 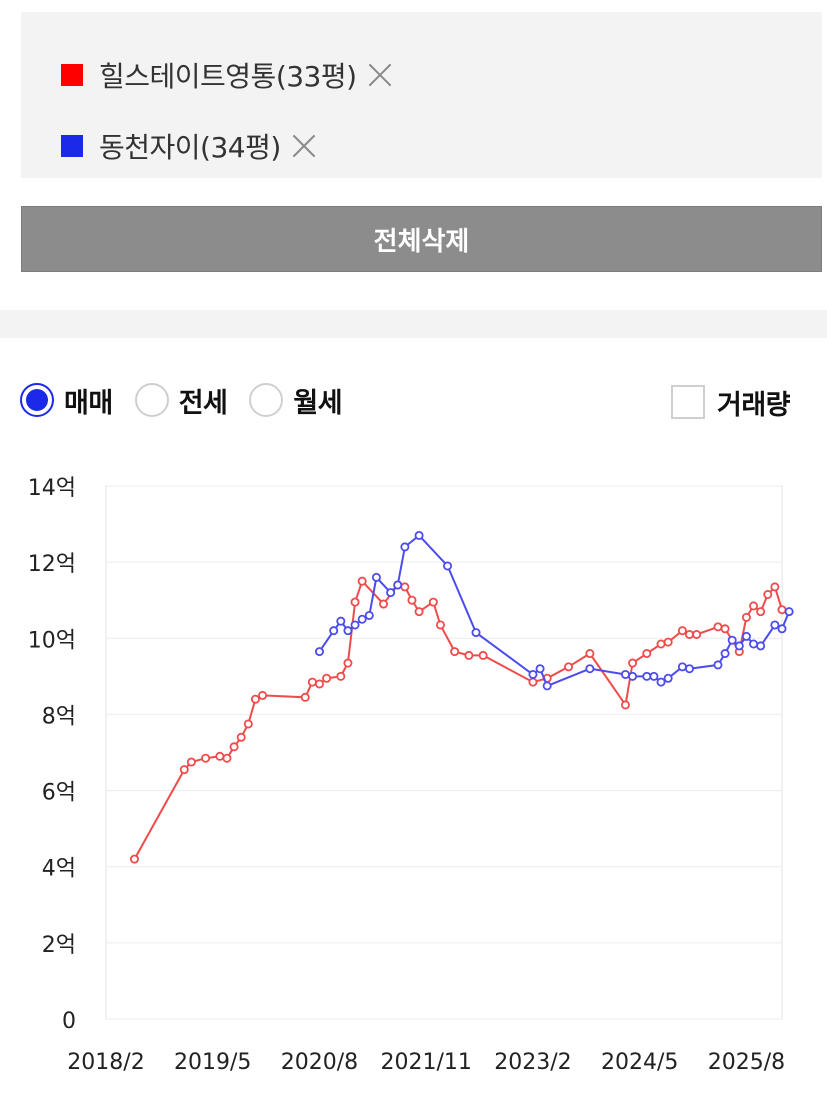 What do you see at coordinates (69, 1021) in the screenshot?
I see `y-tick-label: 0` at bounding box center [69, 1021].